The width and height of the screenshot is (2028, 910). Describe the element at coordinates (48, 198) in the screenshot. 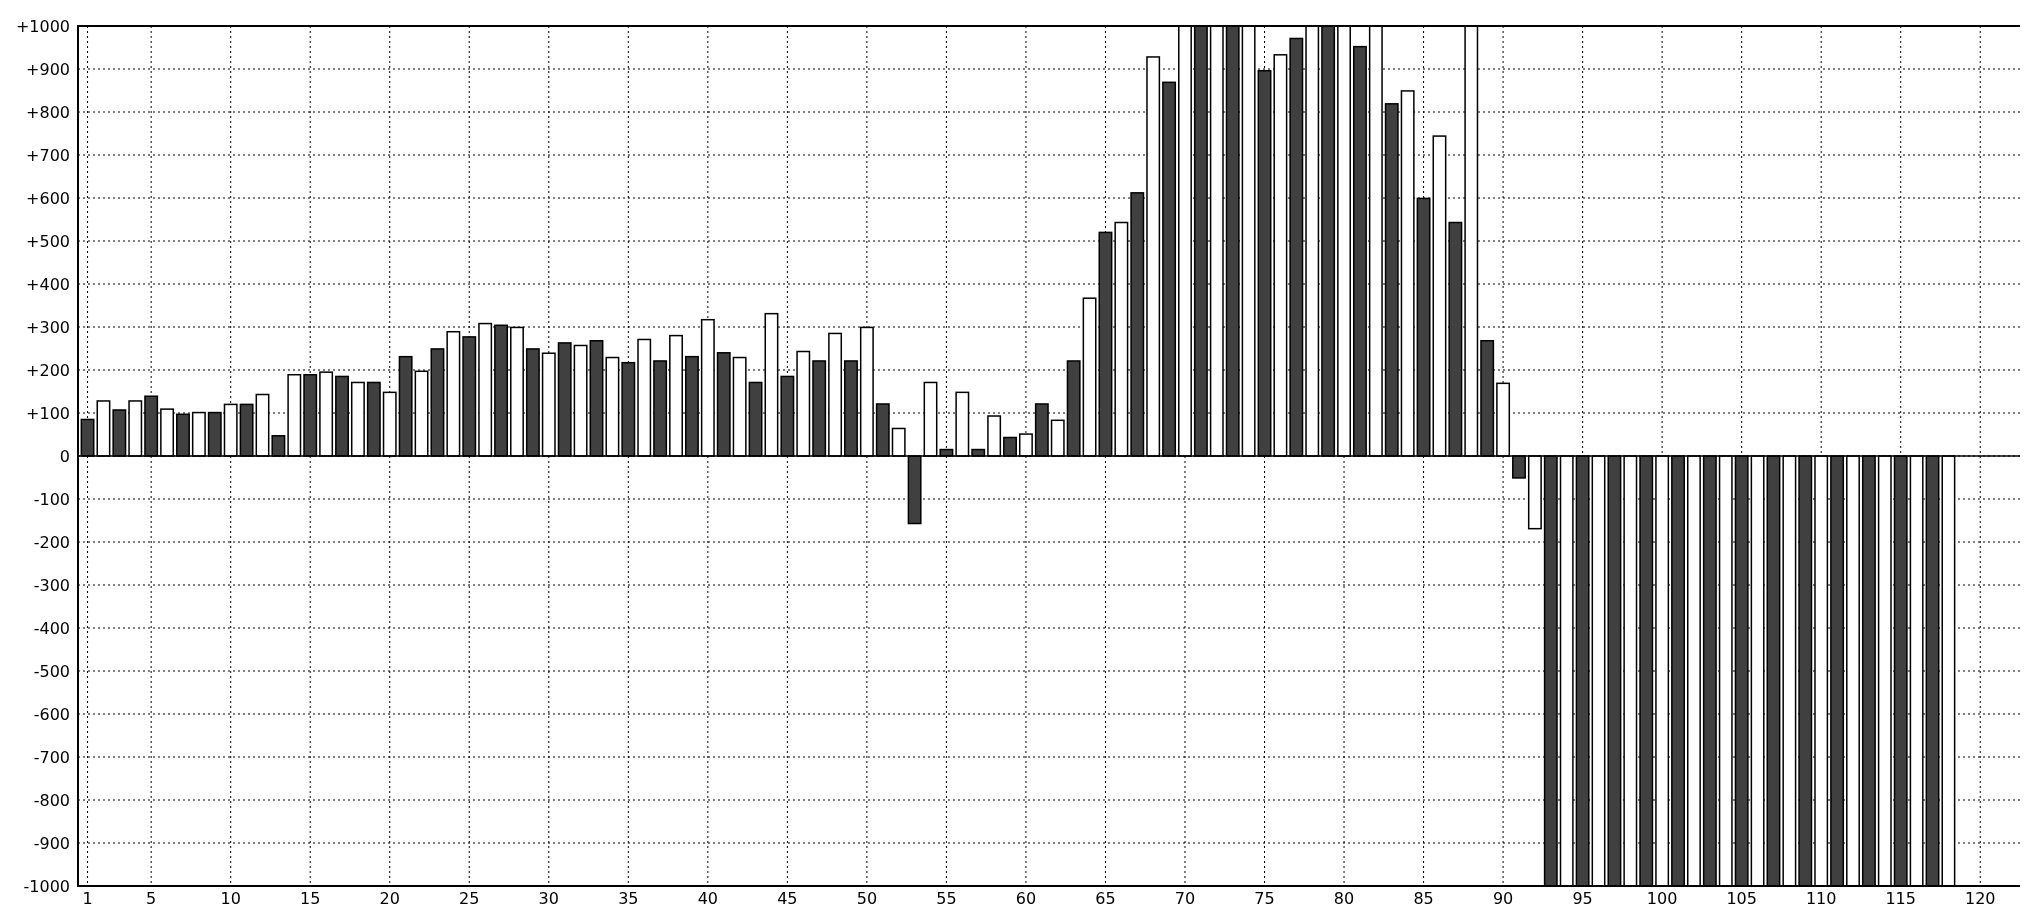

I see `y-tick-label: +600` at that location.